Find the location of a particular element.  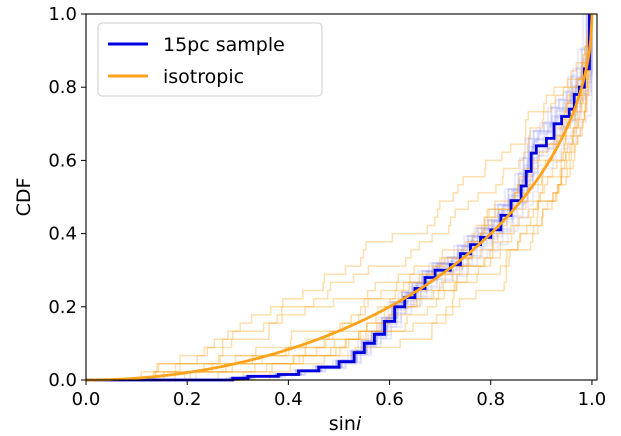

y-tick-label: 0.0 is located at coordinates (62, 380).